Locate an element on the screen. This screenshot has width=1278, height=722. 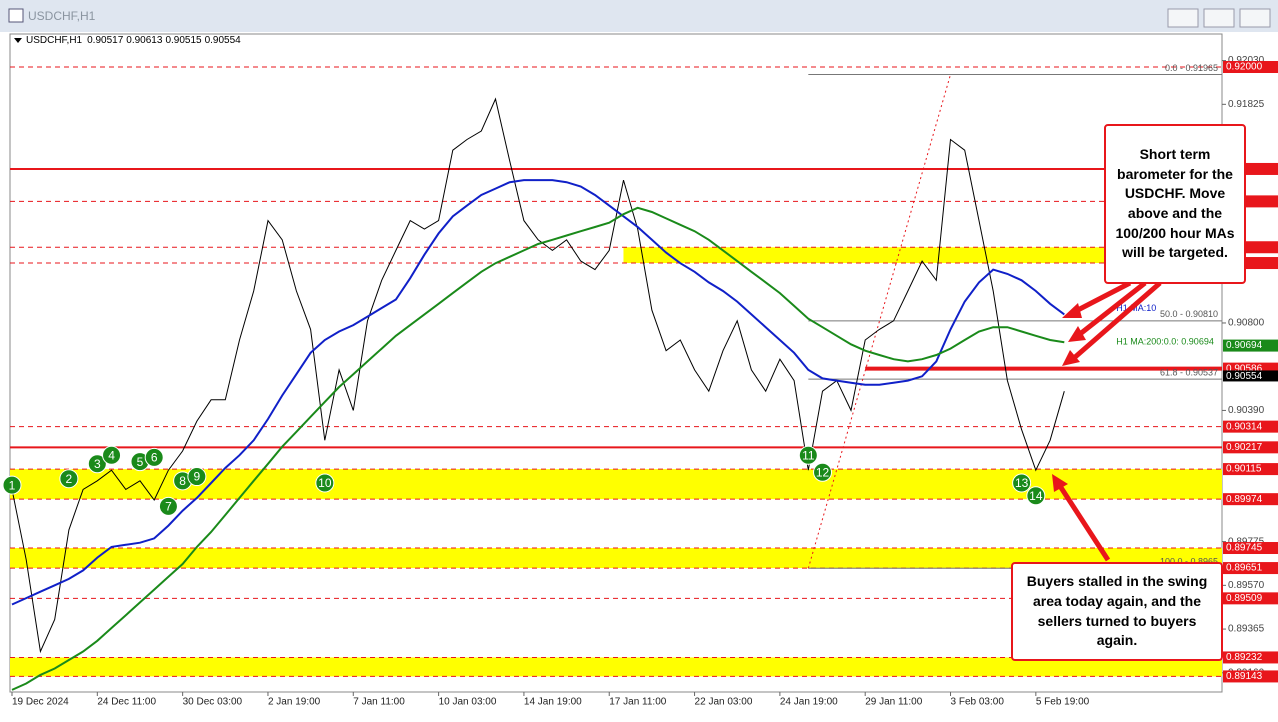
ma-label: H1 MA:10 is located at coordinates (1136, 308).